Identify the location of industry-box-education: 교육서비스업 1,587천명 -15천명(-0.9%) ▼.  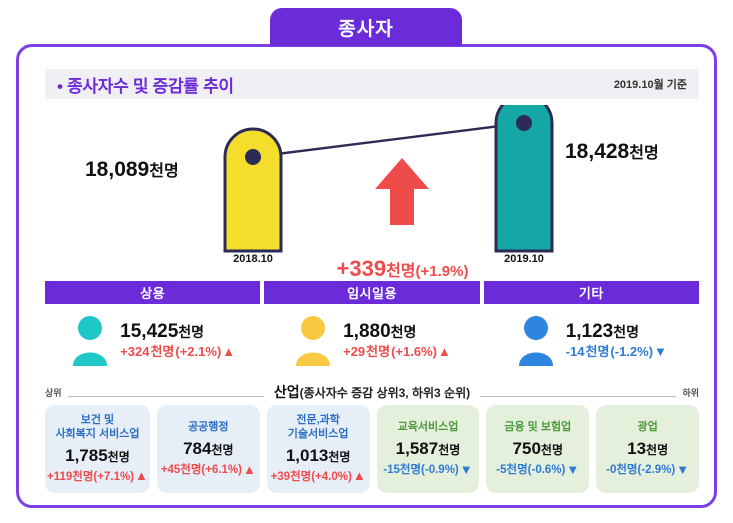
(428, 449).